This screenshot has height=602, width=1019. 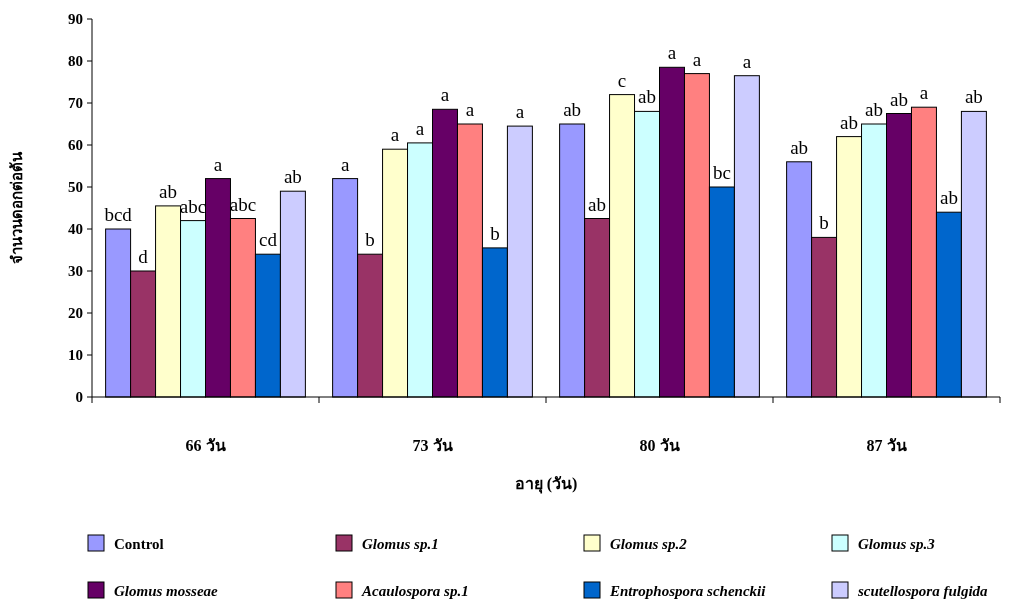 I want to click on legend-label: Entrophospora schenckii, so click(x=688, y=591).